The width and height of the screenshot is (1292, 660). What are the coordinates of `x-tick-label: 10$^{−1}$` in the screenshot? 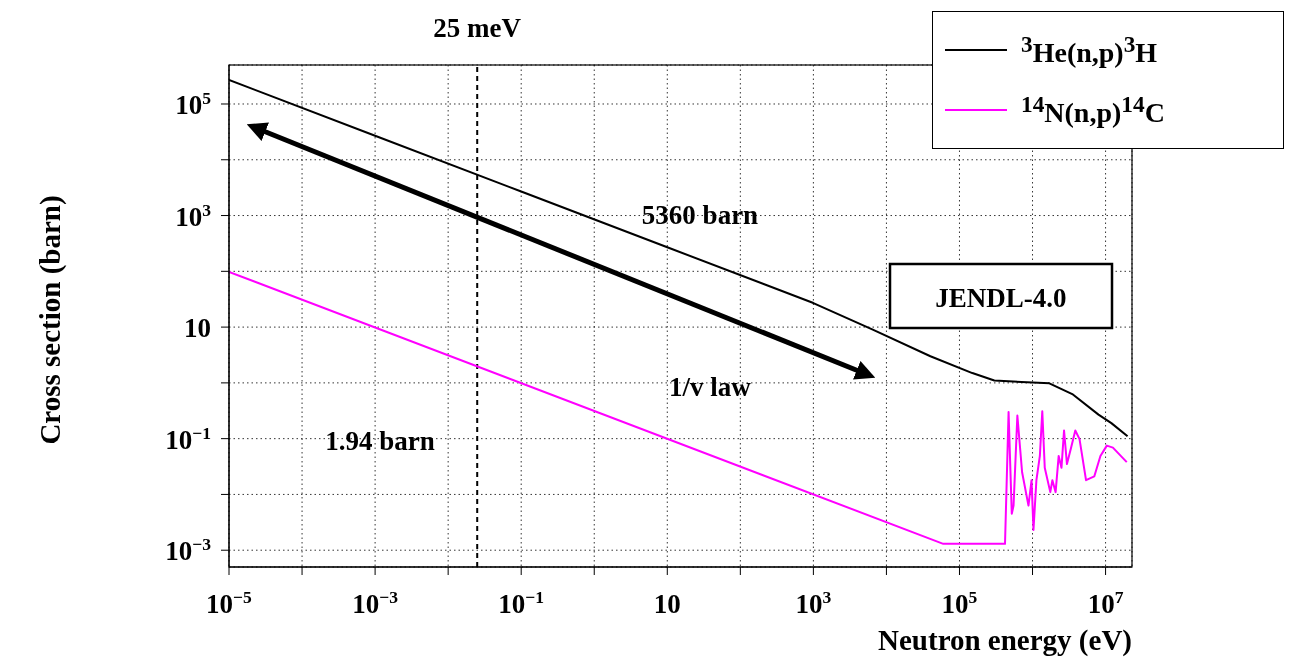 It's located at (521, 603).